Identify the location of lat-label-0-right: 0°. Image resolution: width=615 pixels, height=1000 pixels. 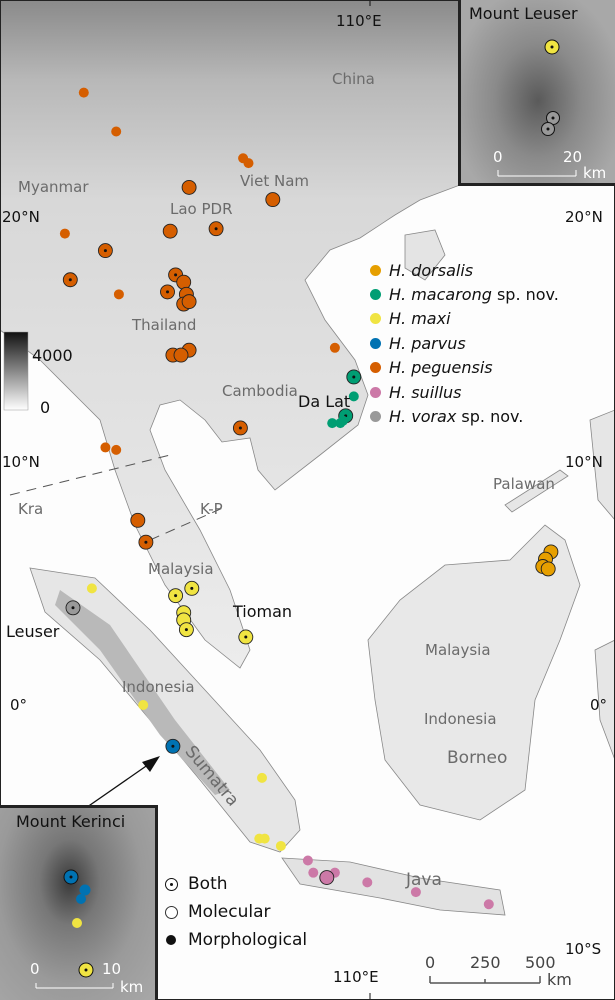
(599, 705).